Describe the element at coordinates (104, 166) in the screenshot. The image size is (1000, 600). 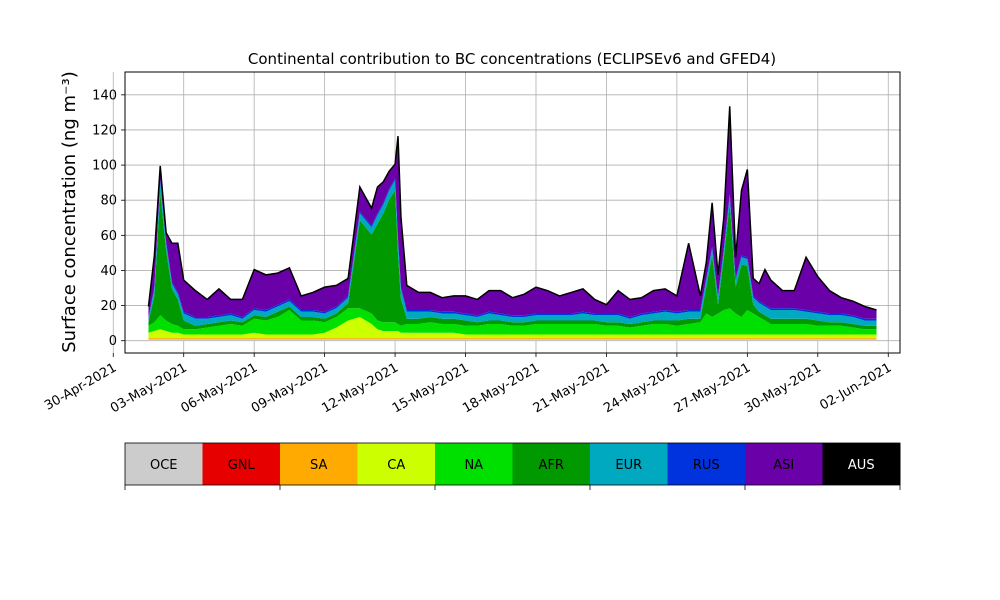
I see `y-tick-label: 100` at that location.